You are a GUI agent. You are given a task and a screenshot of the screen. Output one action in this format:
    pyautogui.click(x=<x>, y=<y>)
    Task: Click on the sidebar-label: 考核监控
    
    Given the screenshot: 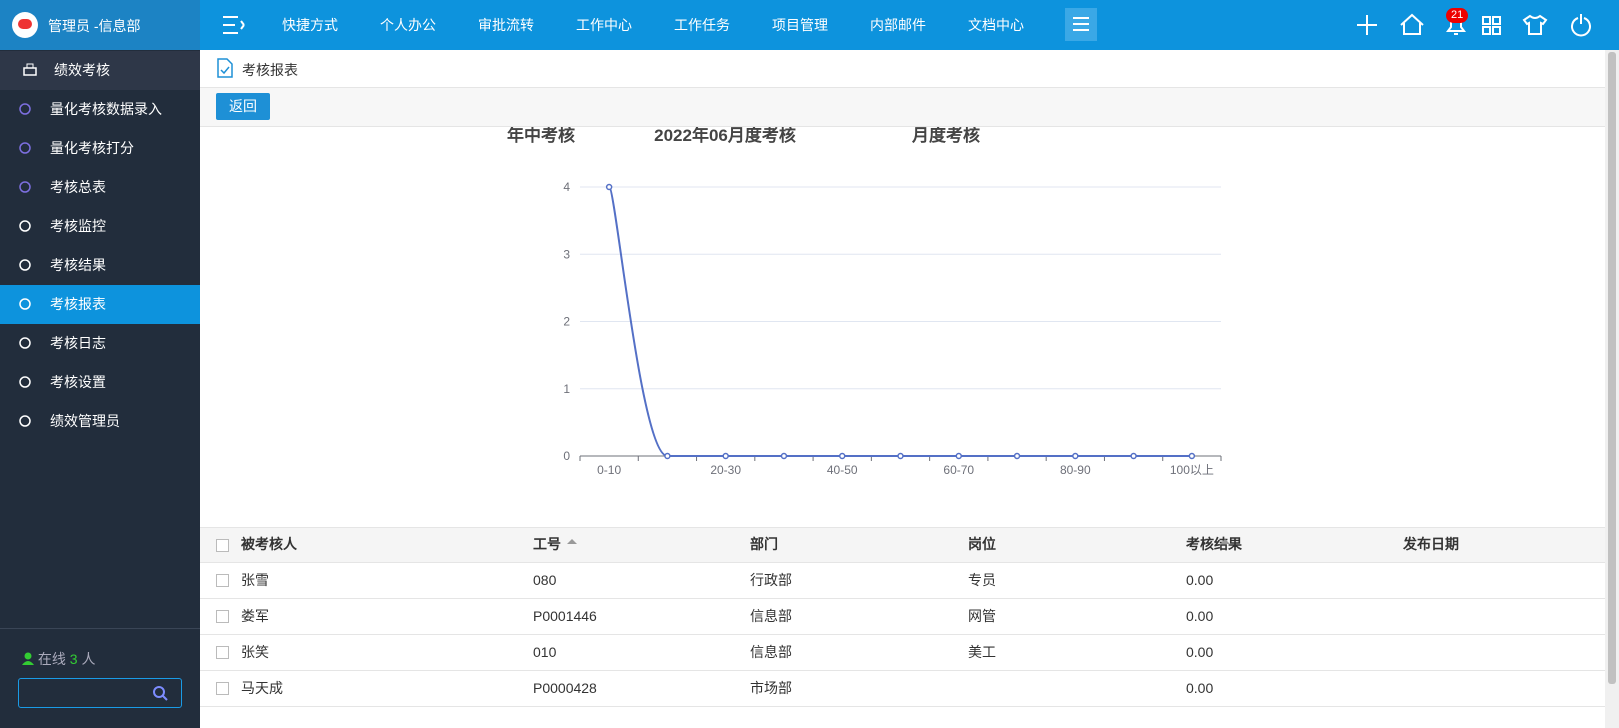 What is the action you would take?
    pyautogui.click(x=78, y=226)
    